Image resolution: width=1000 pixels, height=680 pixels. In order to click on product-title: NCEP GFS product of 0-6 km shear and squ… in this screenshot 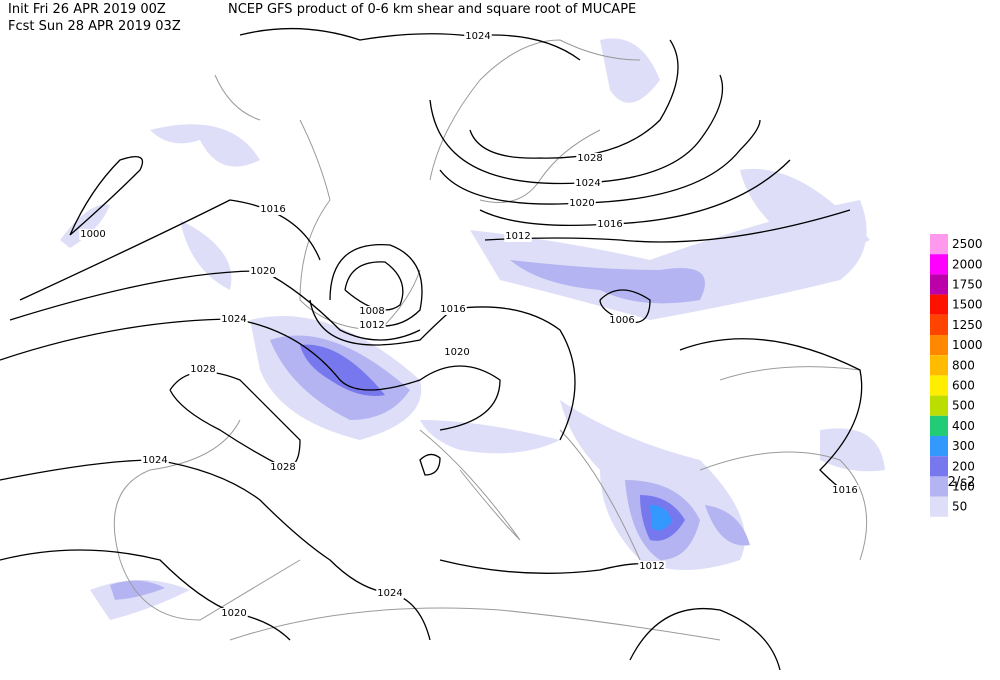, I will do `click(432, 9)`.